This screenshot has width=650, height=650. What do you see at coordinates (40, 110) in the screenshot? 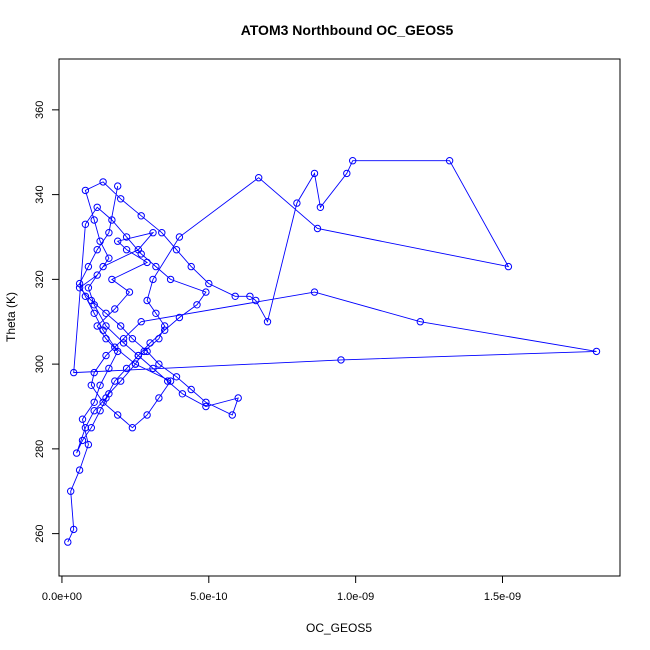
I see `y-tick-label: 360` at bounding box center [40, 110].